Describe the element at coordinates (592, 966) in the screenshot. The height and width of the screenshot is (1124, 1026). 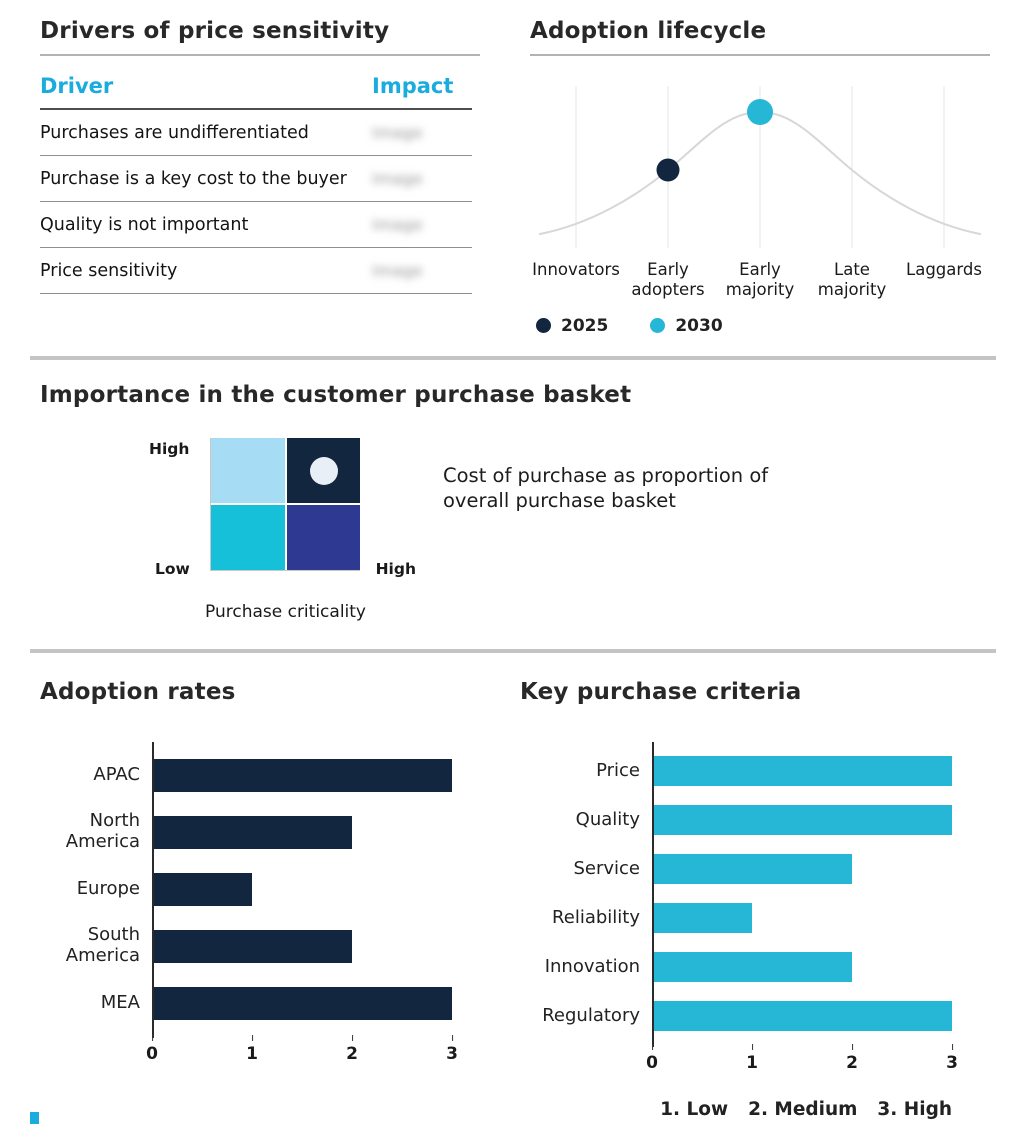
I see `bar-label: Innovation` at that location.